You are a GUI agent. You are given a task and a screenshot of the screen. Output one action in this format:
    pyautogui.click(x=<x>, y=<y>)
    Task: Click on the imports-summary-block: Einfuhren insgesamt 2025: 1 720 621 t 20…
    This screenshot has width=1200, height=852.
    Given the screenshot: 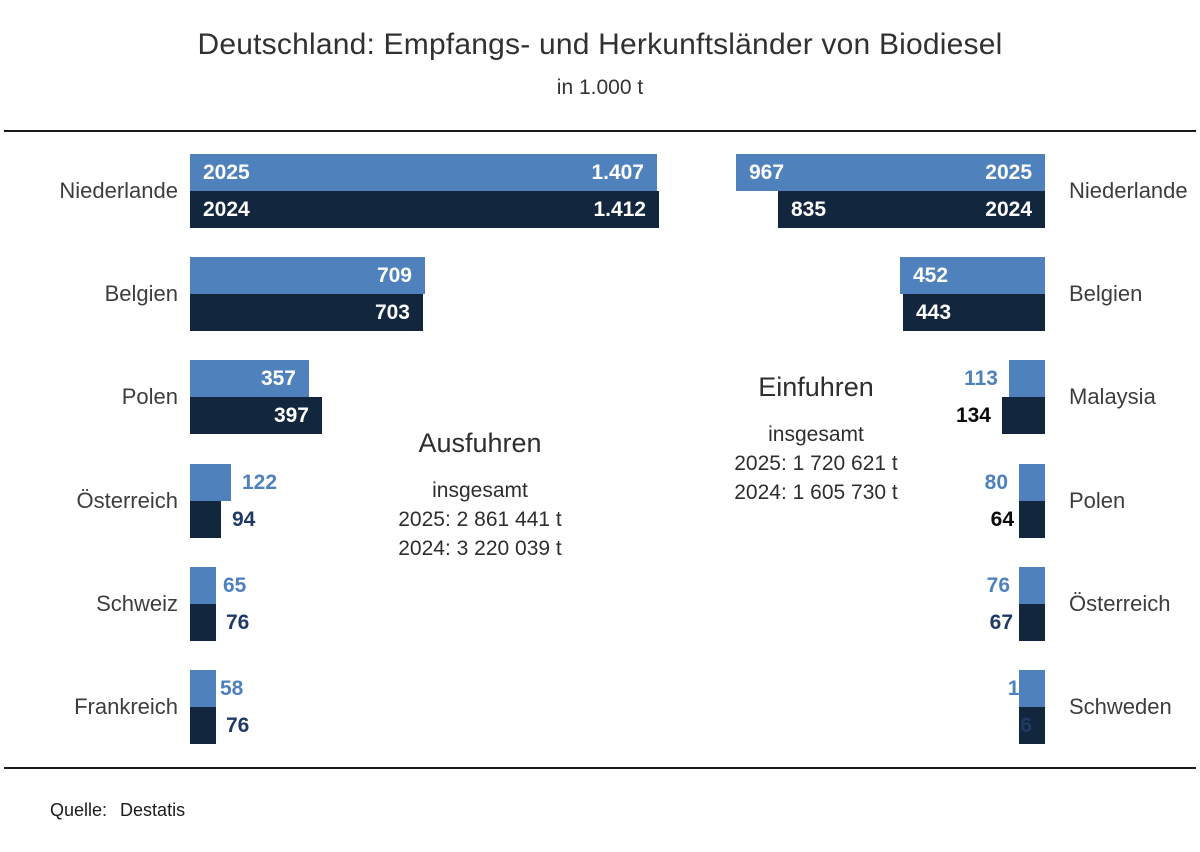 What is the action you would take?
    pyautogui.click(x=816, y=439)
    